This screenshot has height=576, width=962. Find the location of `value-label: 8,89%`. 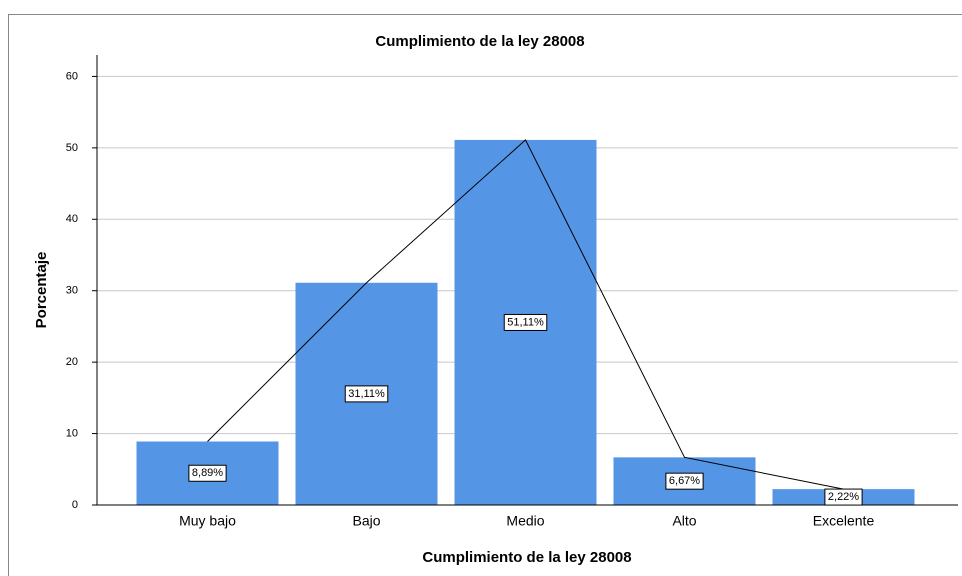

value-label: 8,89% is located at coordinates (207, 473).